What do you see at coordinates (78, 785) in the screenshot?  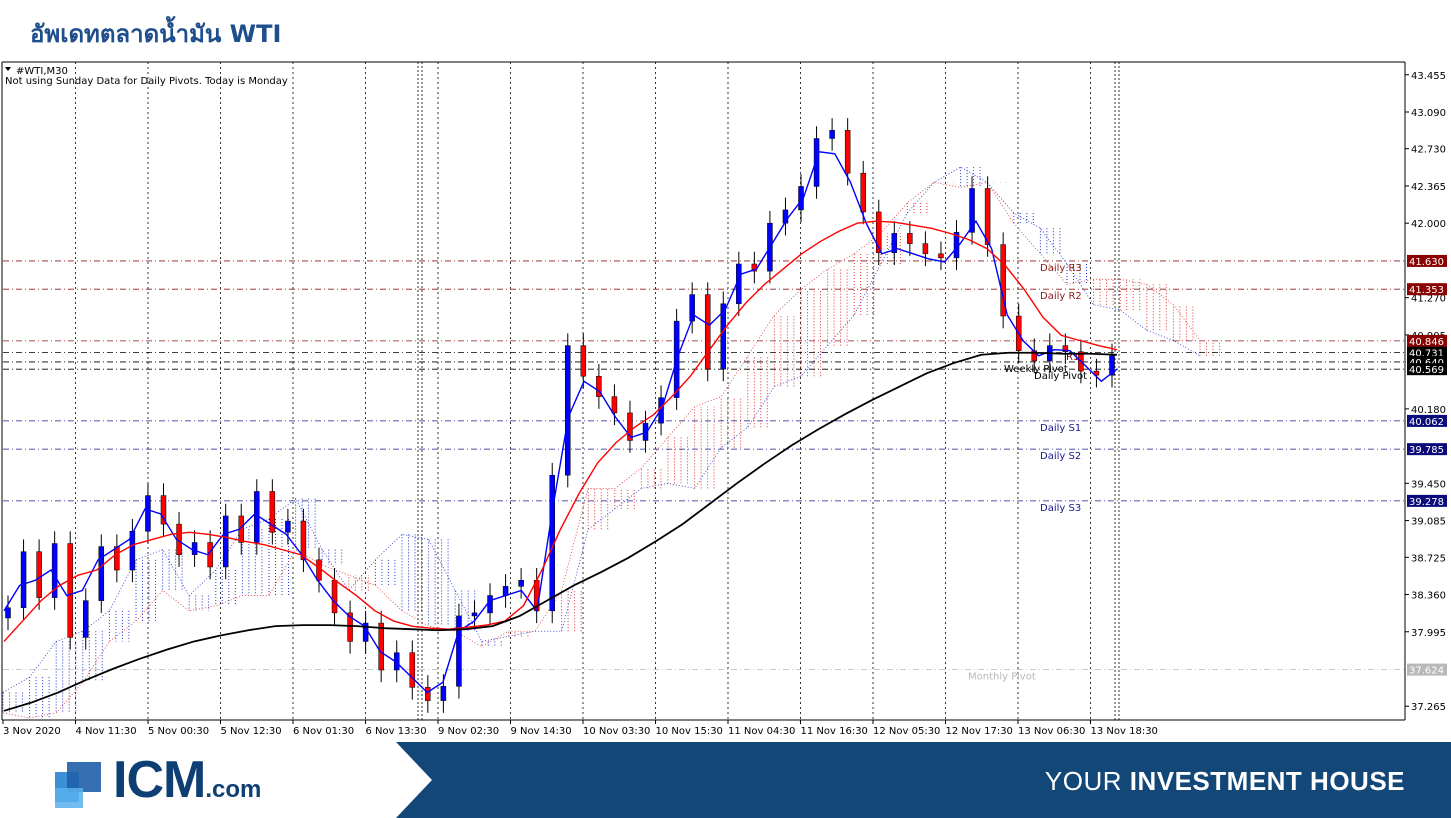 I see `logo-mark-icon` at bounding box center [78, 785].